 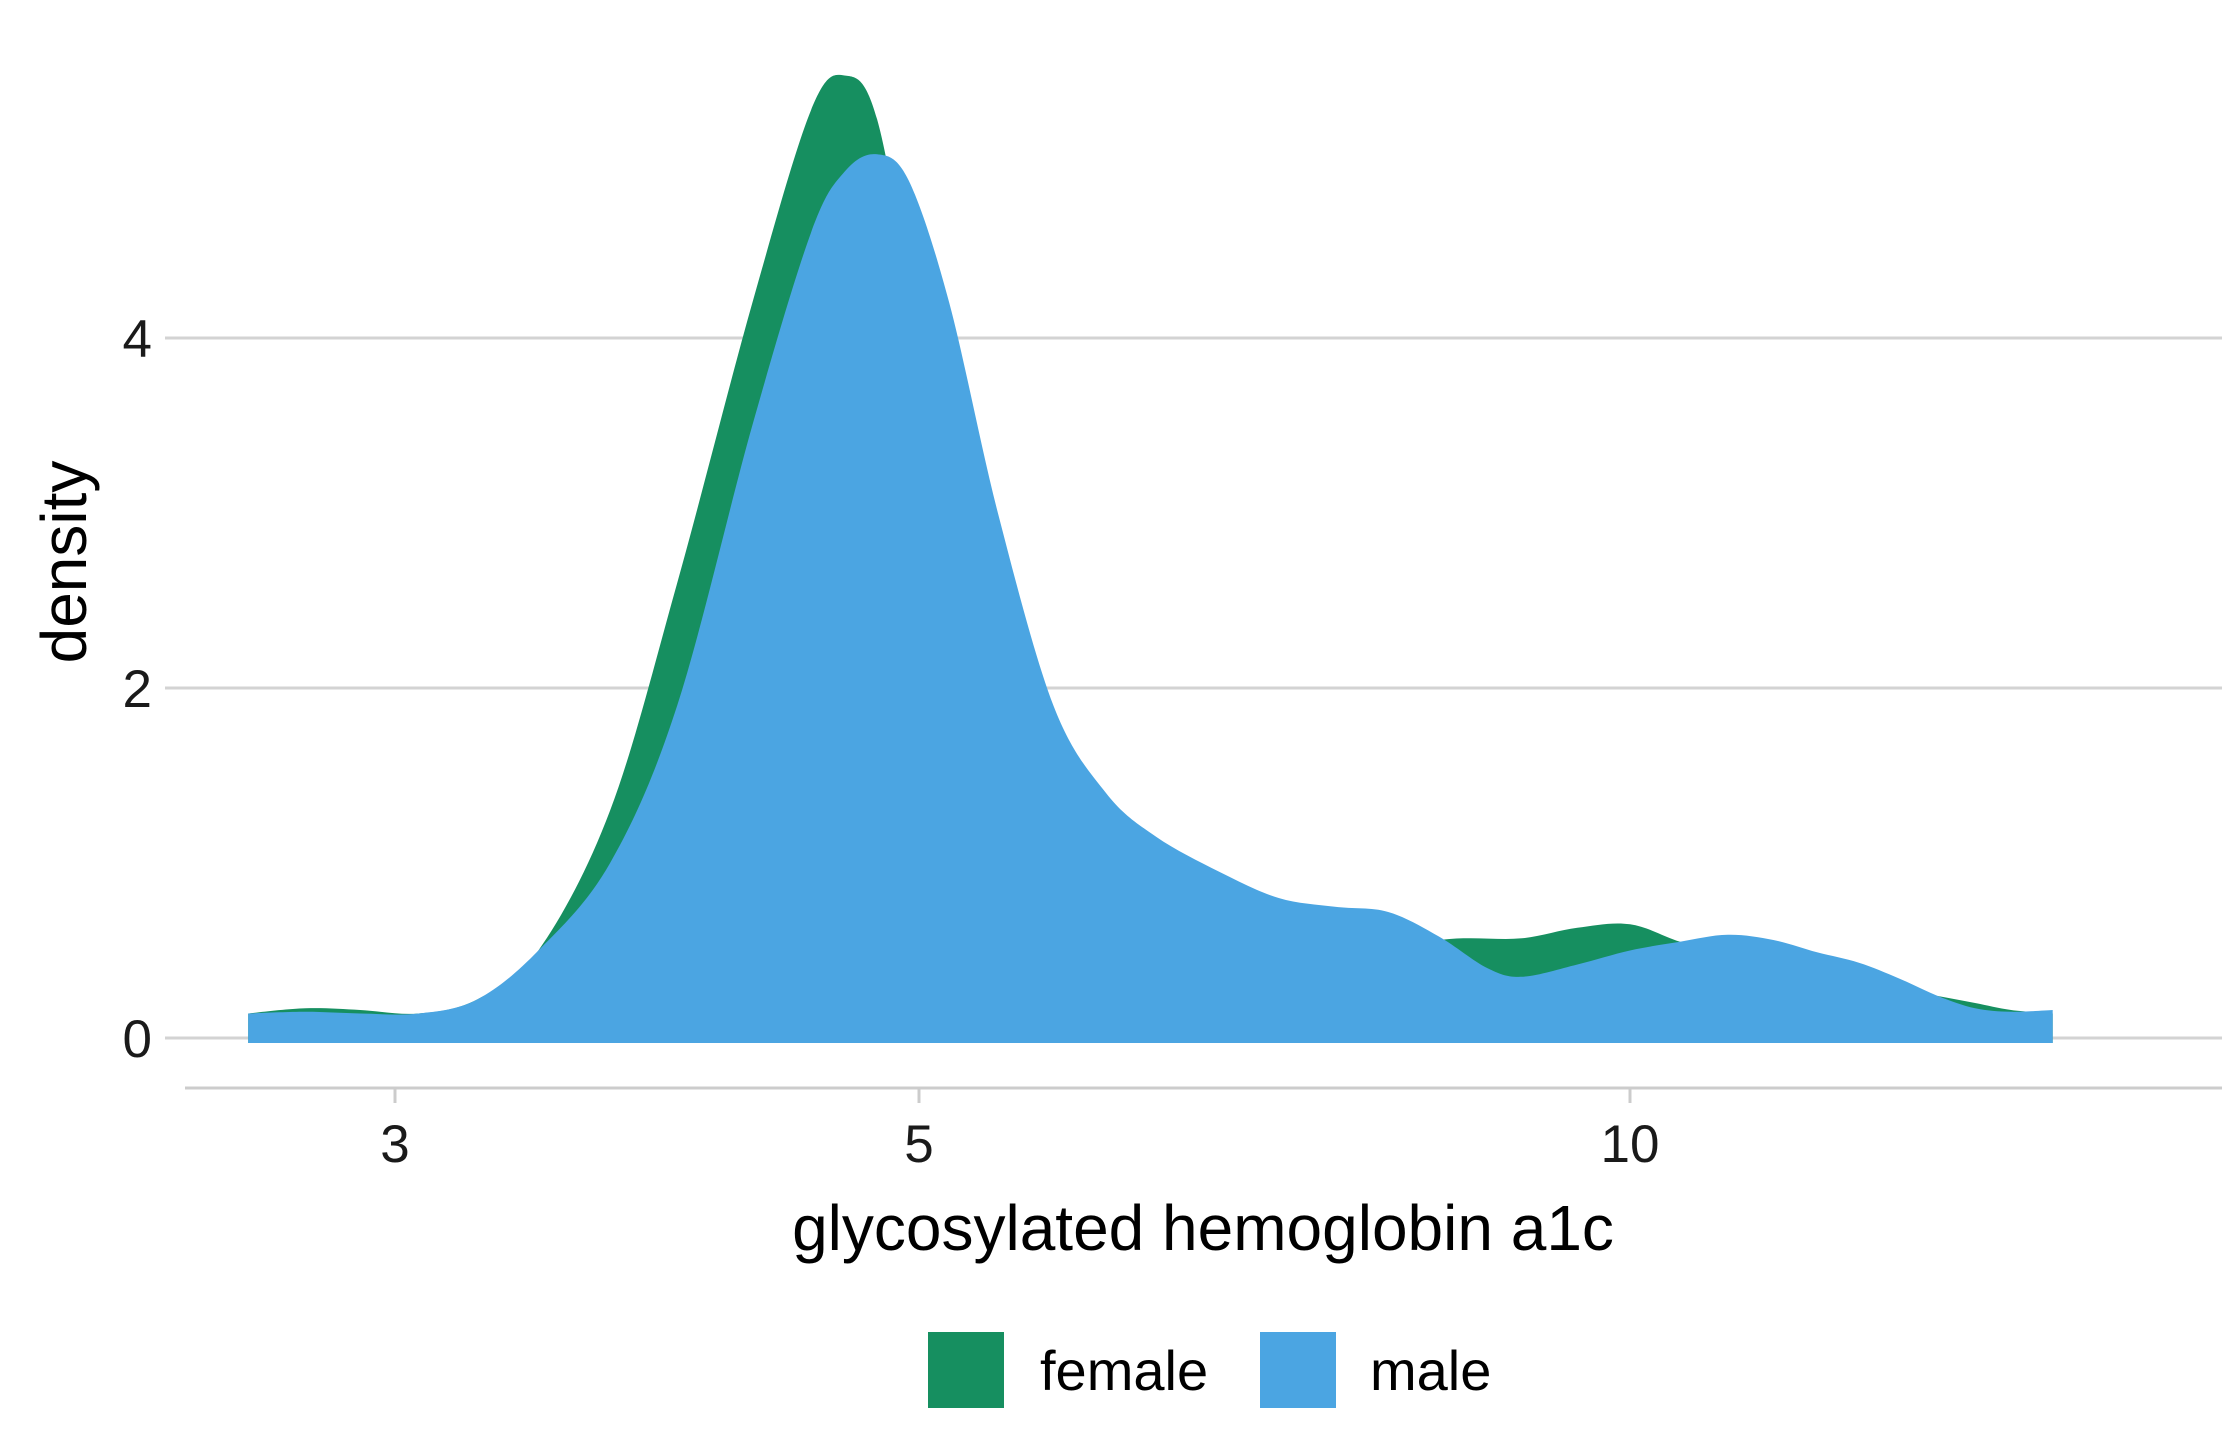 I want to click on legend-label-male: male, so click(x=1430, y=1370).